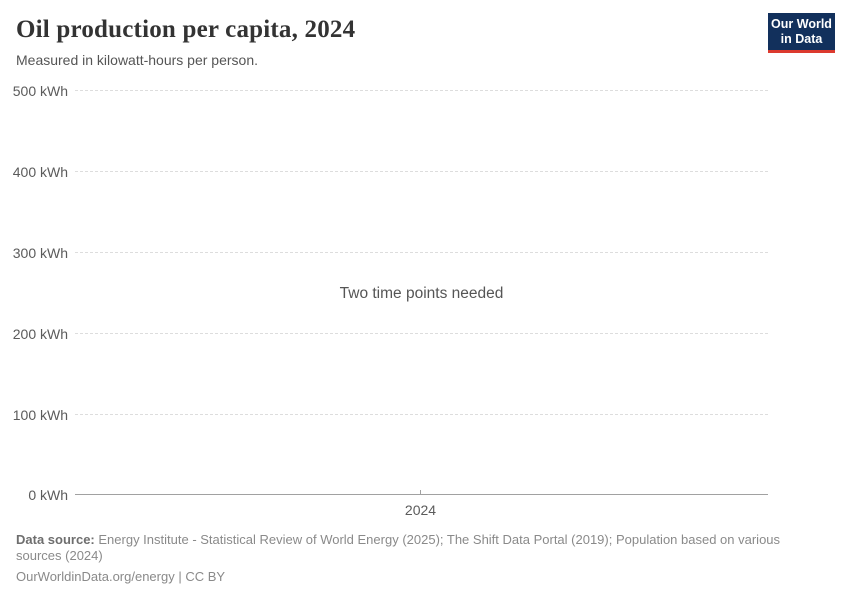  I want to click on chart-subtitle: Measured in kilowatt-hours per person., so click(137, 60).